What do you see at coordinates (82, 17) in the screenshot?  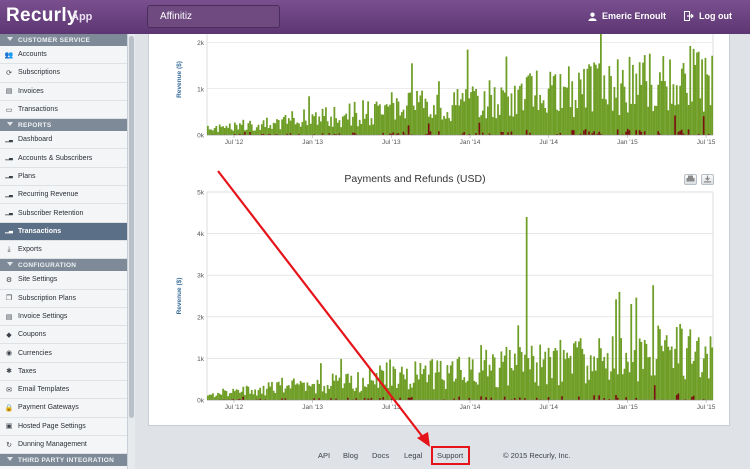 I see `logo-app-label: App` at bounding box center [82, 17].